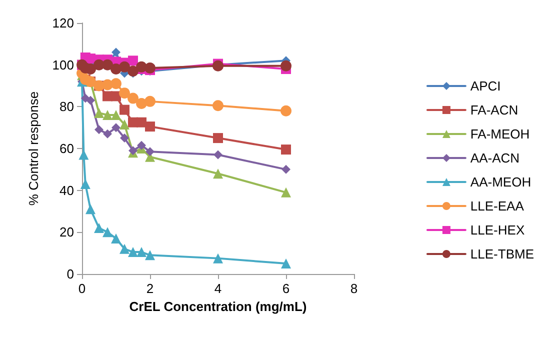  I want to click on x-axis-title: CrEL Concentration (mg/mL), so click(218, 306).